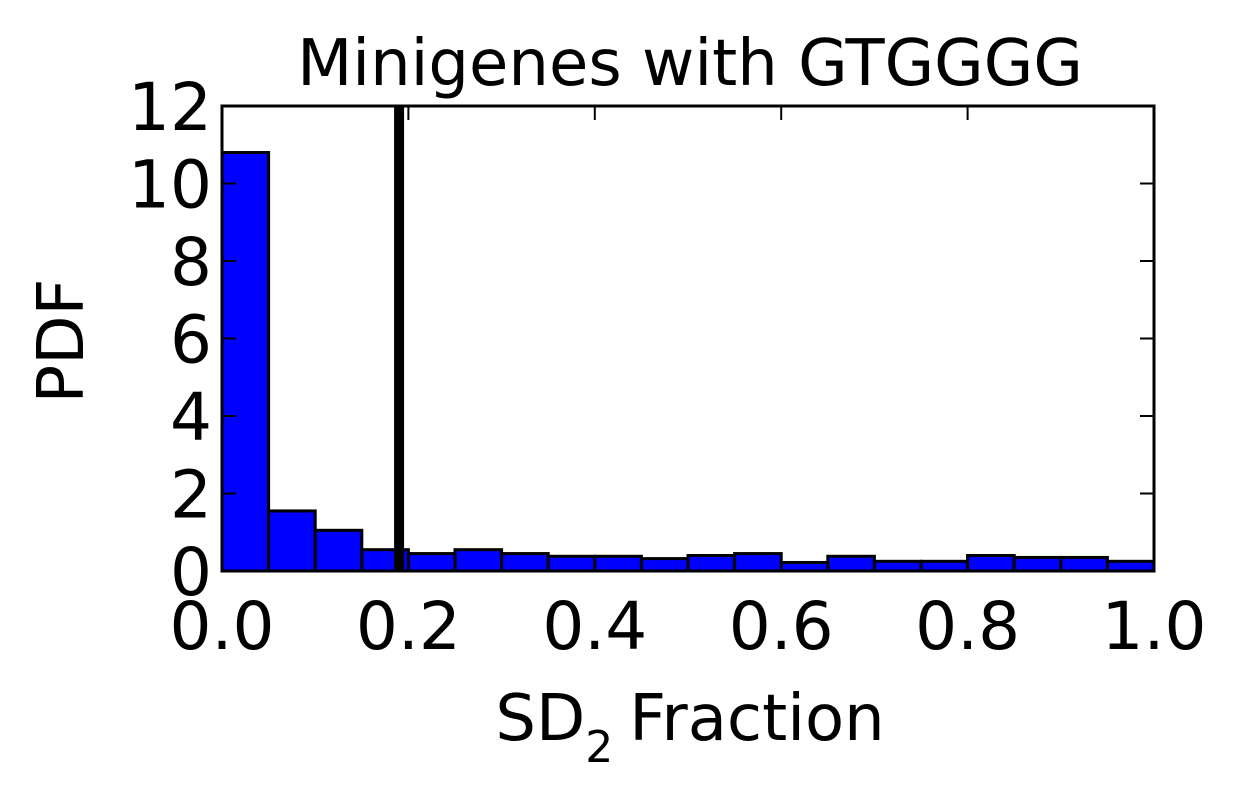  What do you see at coordinates (191, 262) in the screenshot?
I see `y-tick-label: 8` at bounding box center [191, 262].